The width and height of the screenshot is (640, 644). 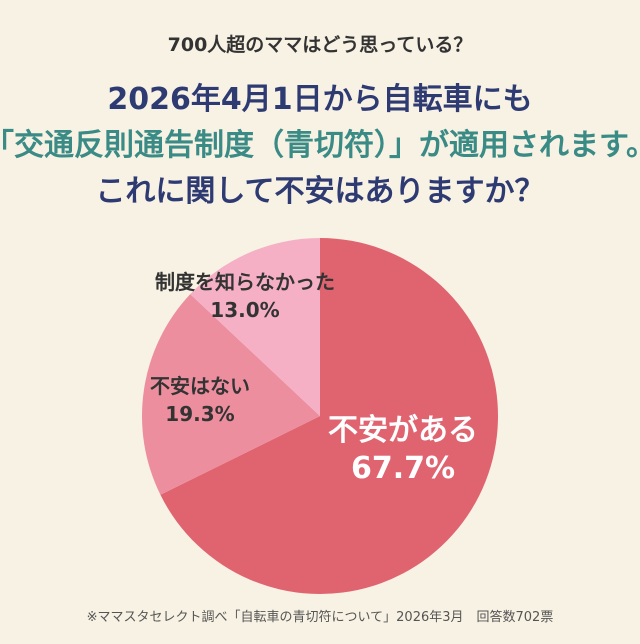 What do you see at coordinates (320, 99) in the screenshot?
I see `title-line-1: 2026年4月1日から自転車にも` at bounding box center [320, 99].